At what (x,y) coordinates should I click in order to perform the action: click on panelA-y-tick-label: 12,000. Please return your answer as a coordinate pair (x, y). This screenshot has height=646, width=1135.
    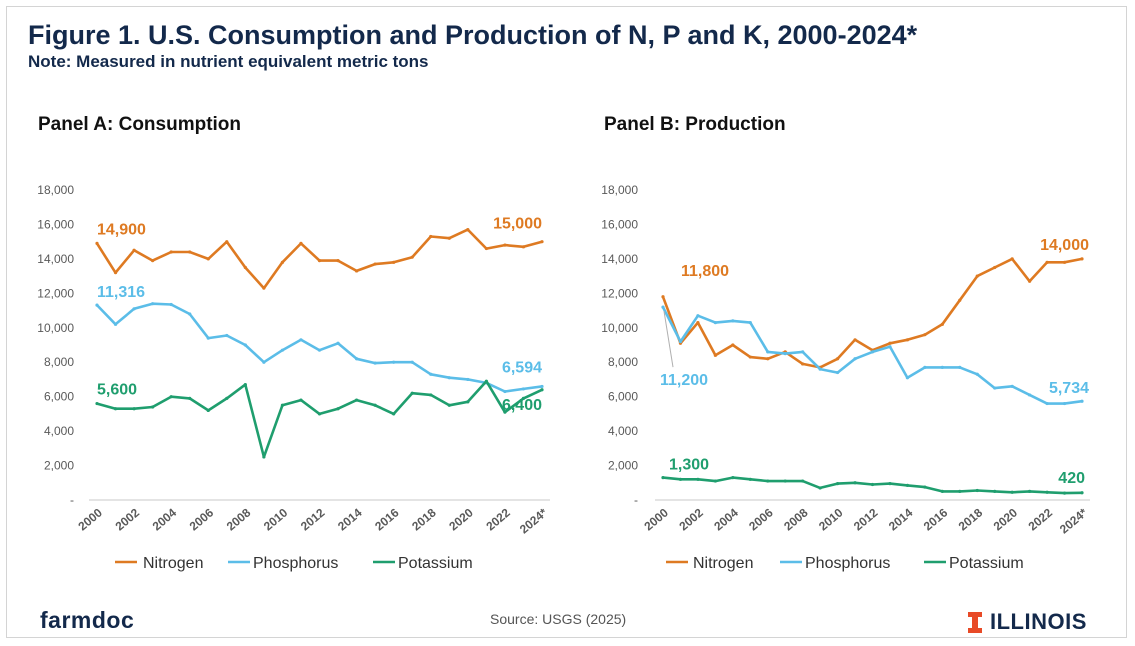
    Looking at the image, I should click on (55, 293).